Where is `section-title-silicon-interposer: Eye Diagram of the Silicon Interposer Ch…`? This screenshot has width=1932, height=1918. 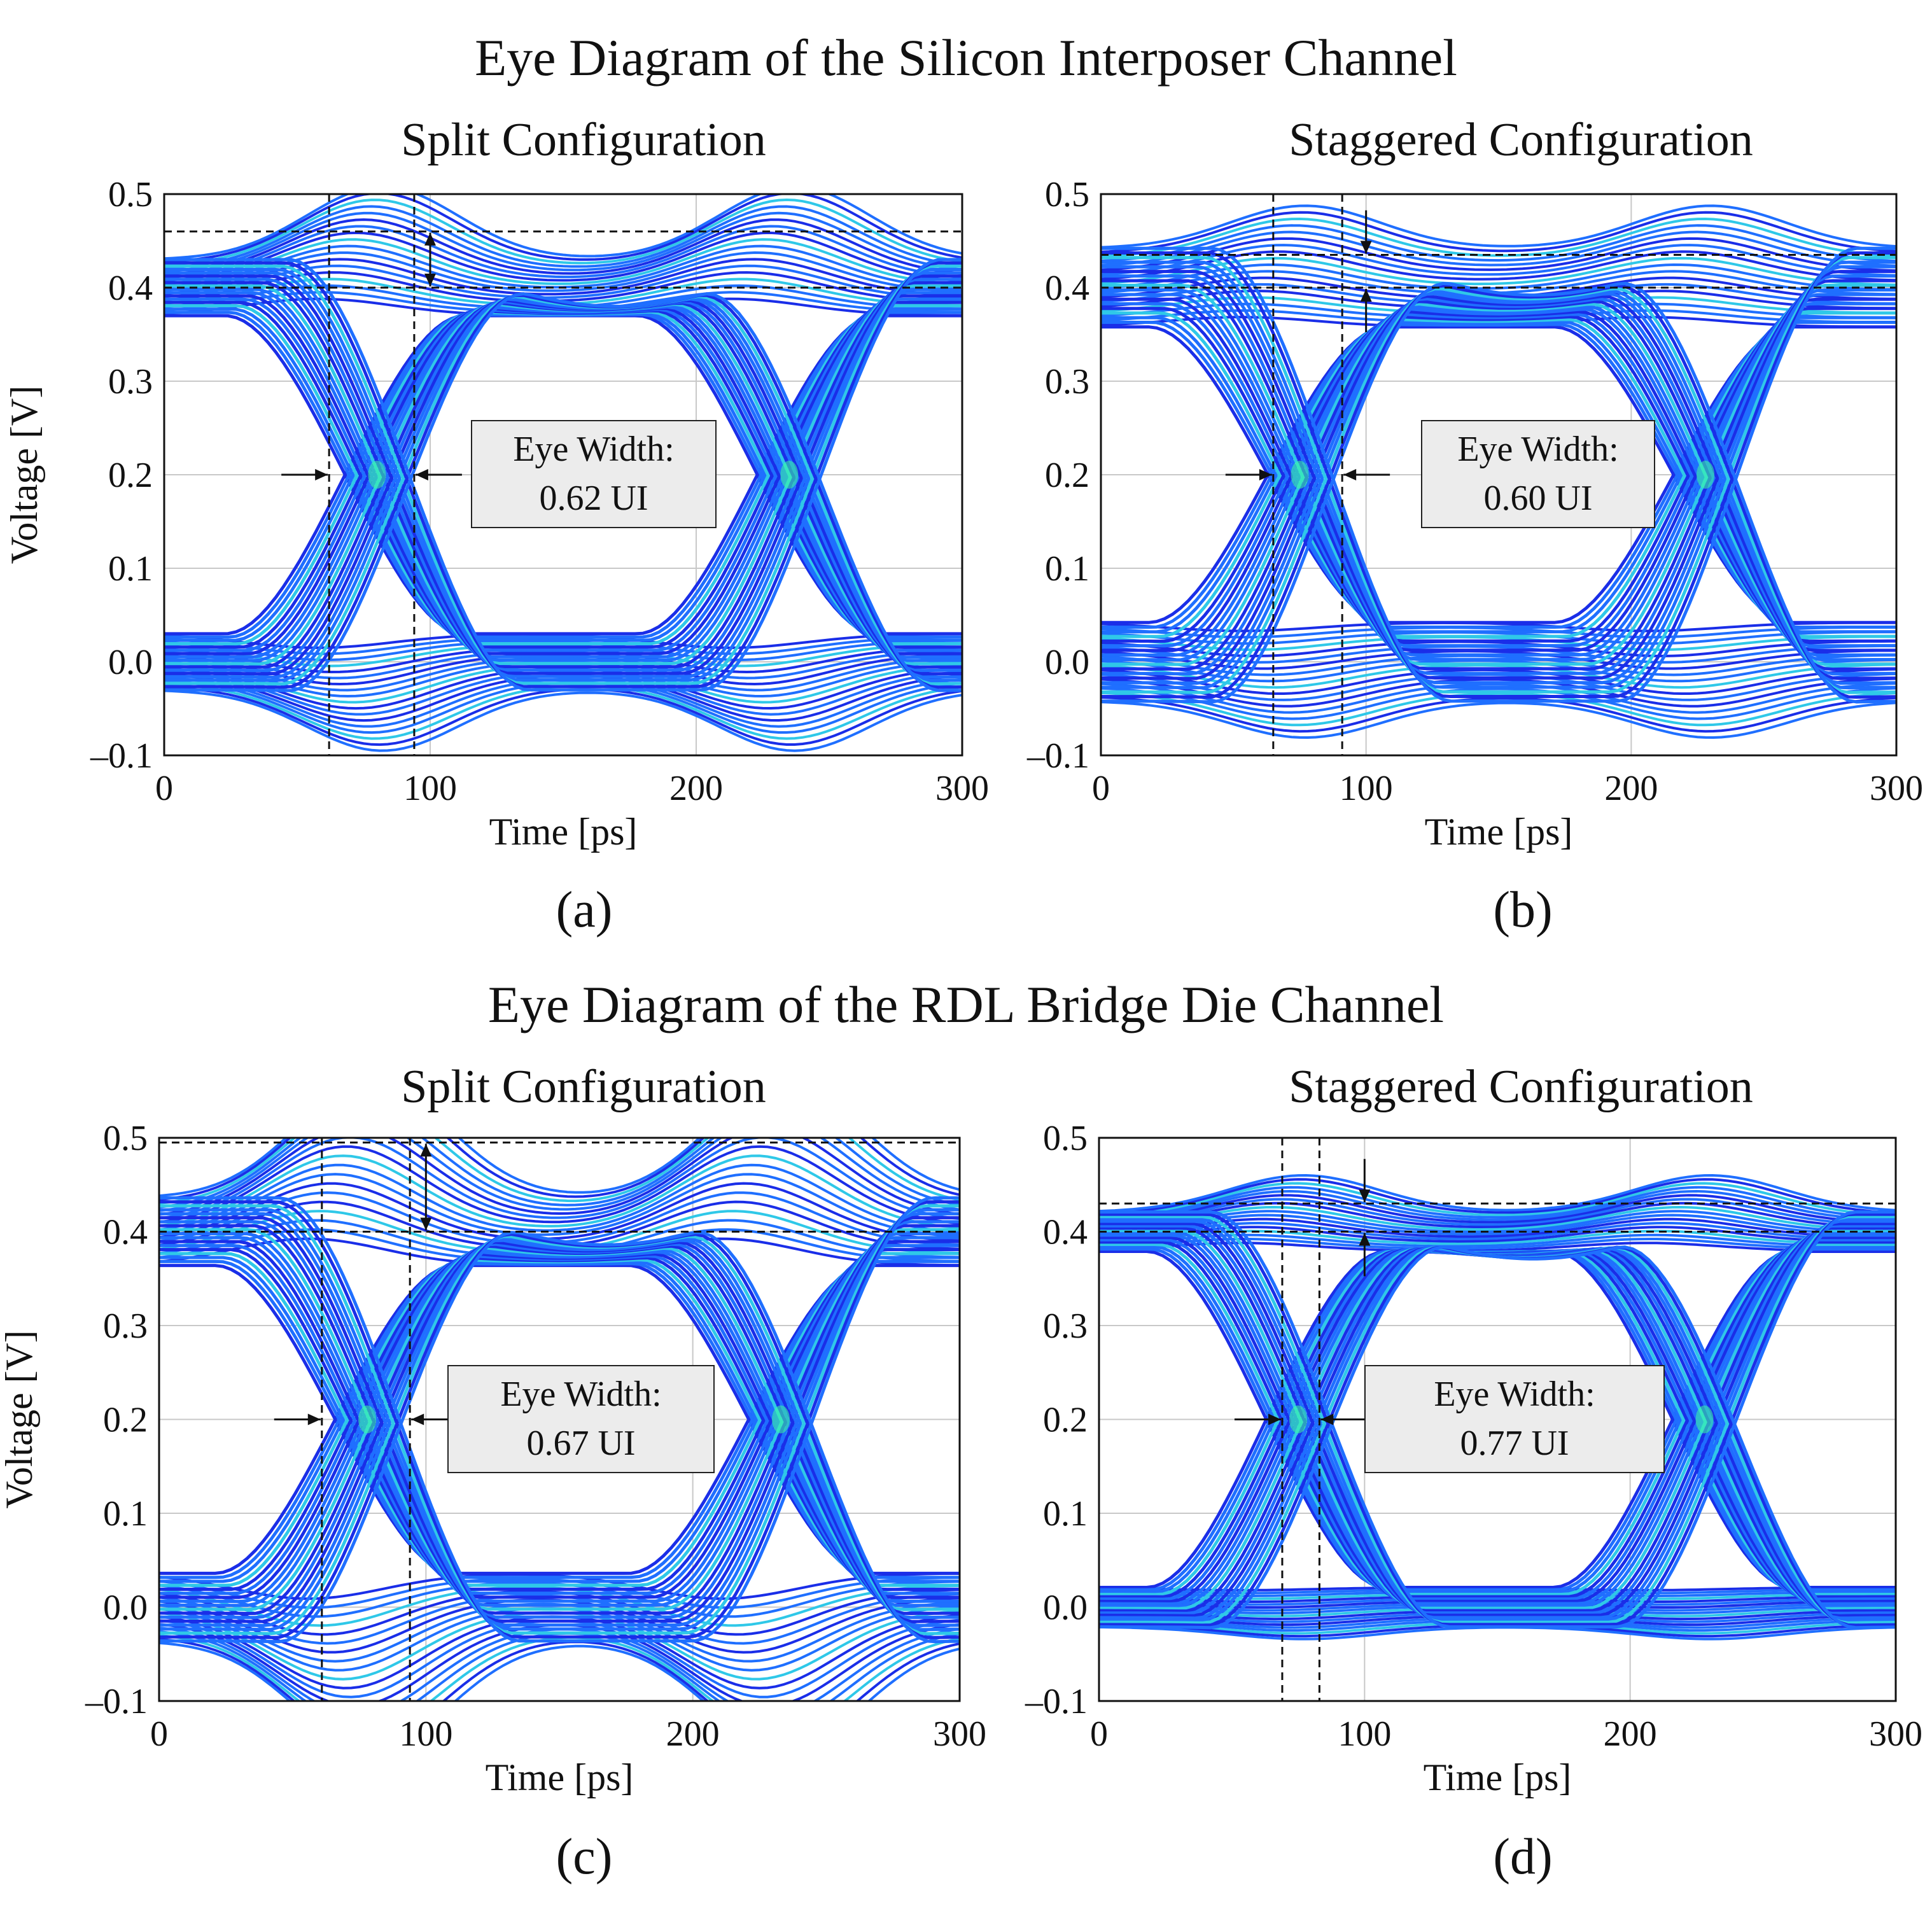 section-title-silicon-interposer: Eye Diagram of the Silicon Interposer Ch… is located at coordinates (966, 58).